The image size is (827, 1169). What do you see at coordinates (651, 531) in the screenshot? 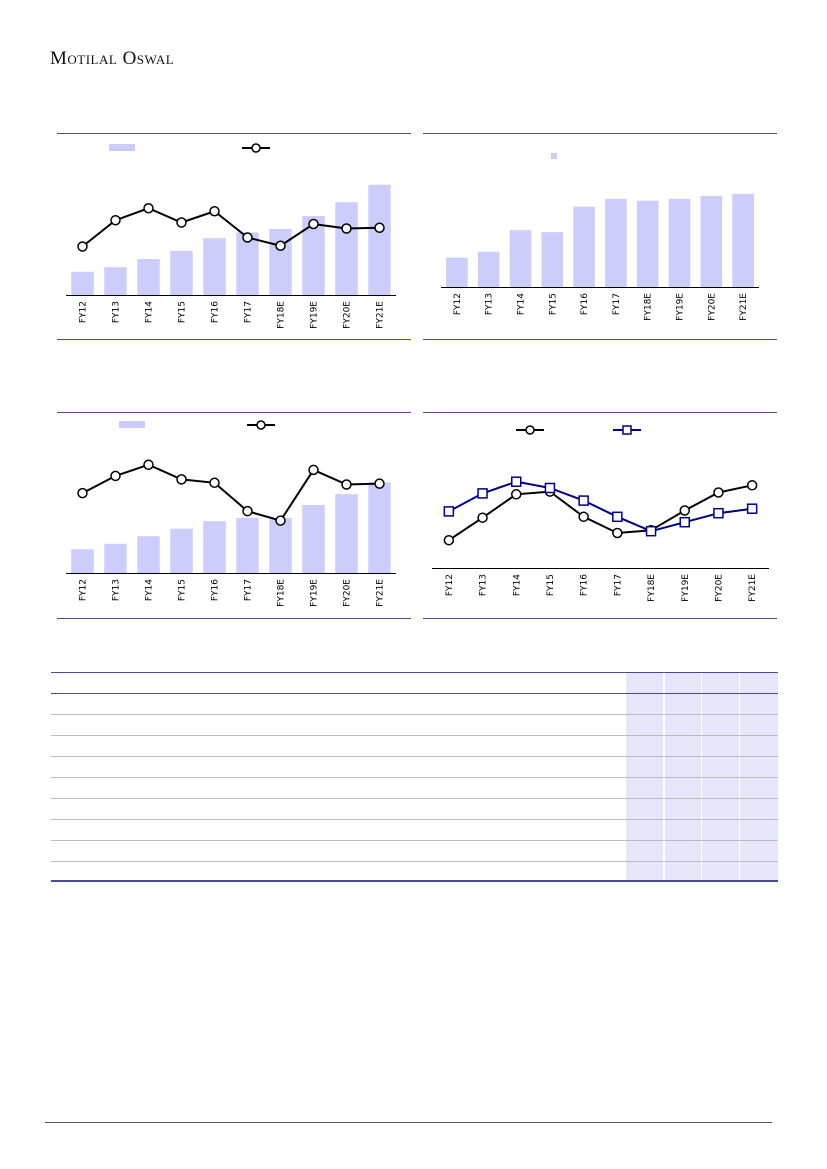
I see `point-FY18E` at bounding box center [651, 531].